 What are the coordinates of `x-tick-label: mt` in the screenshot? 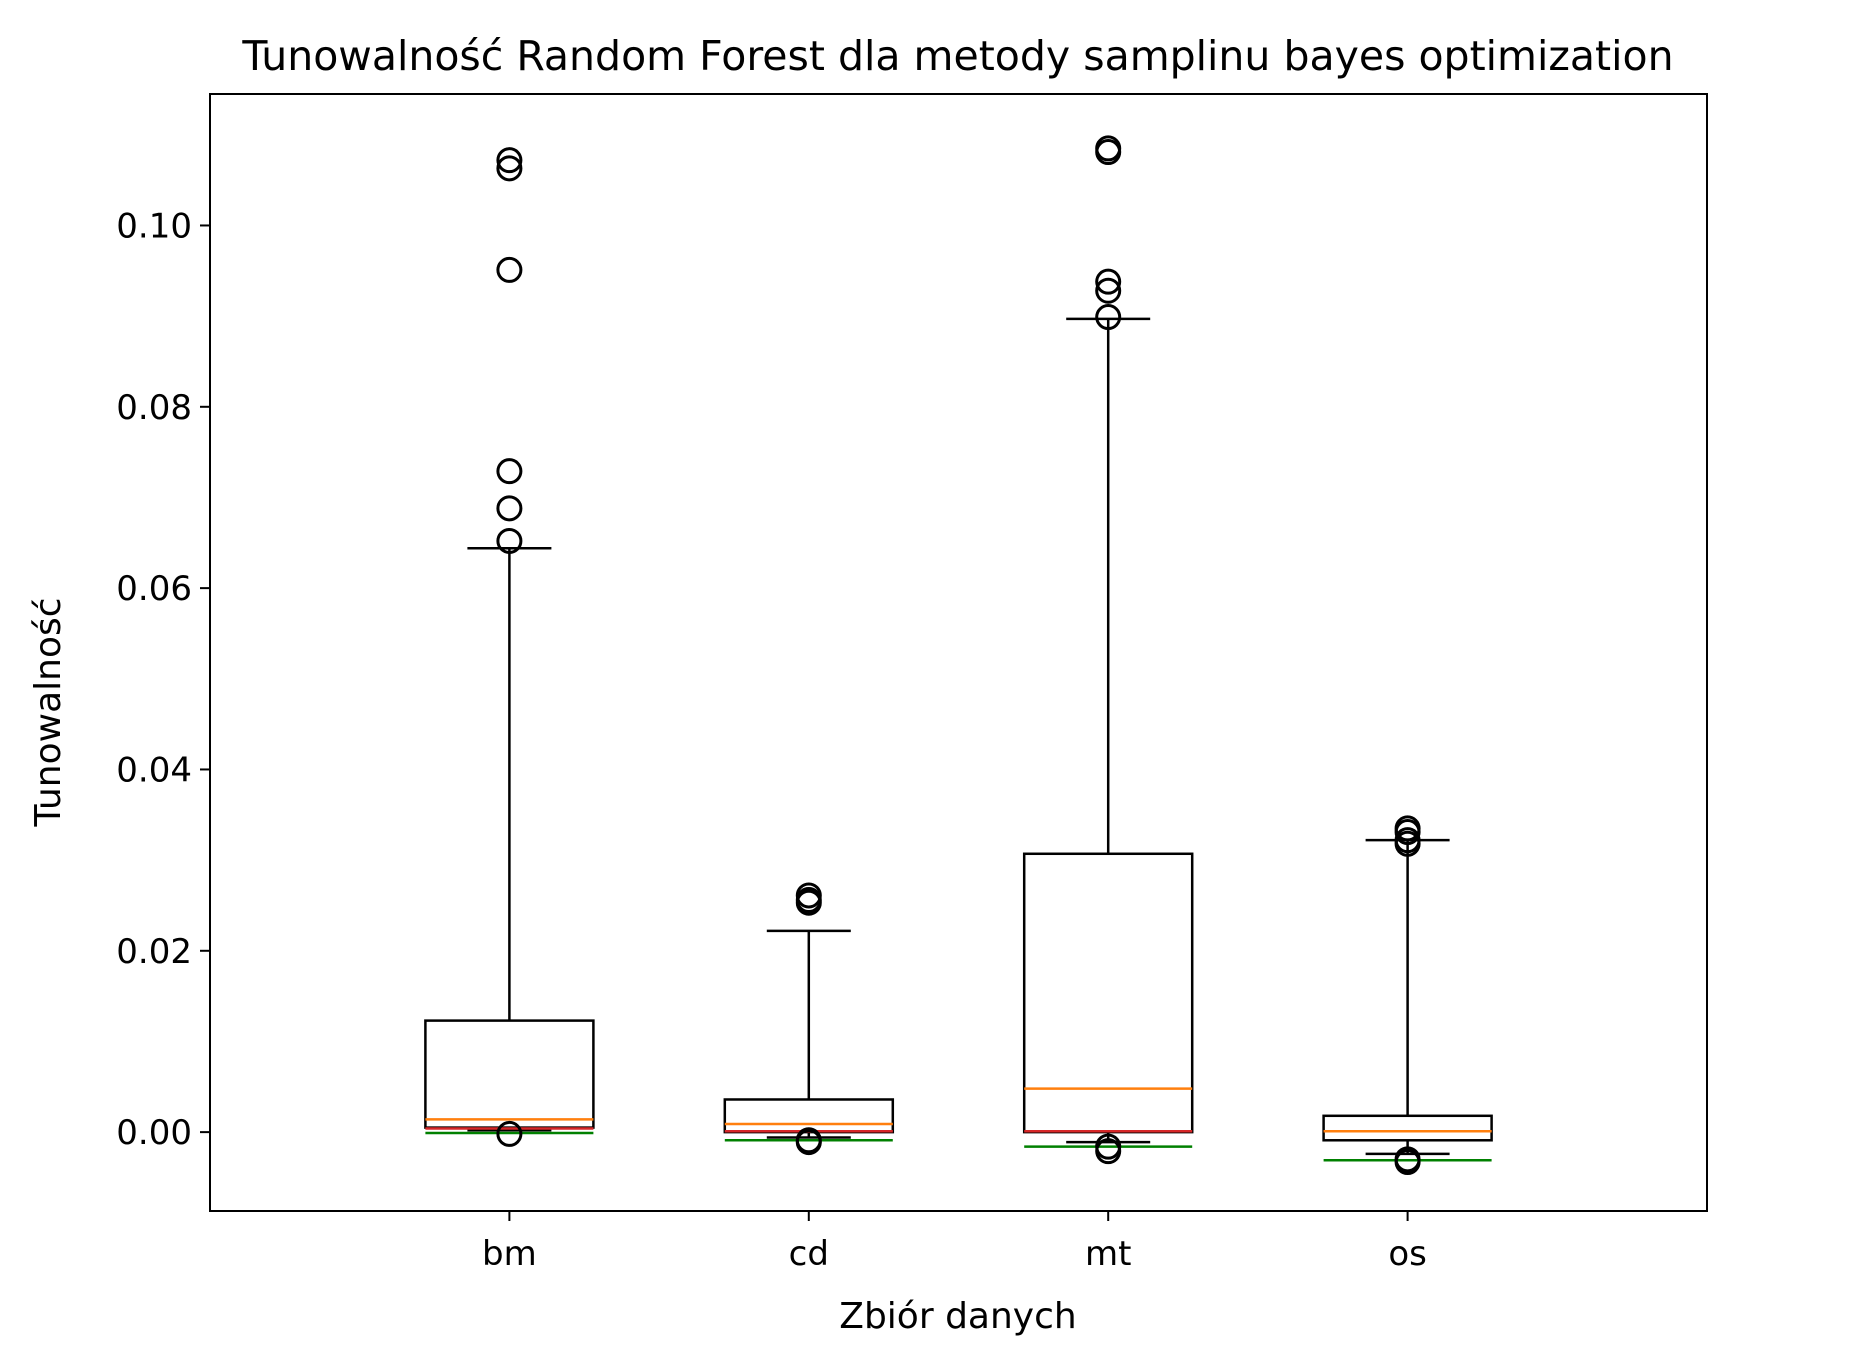 It's located at (1108, 1254).